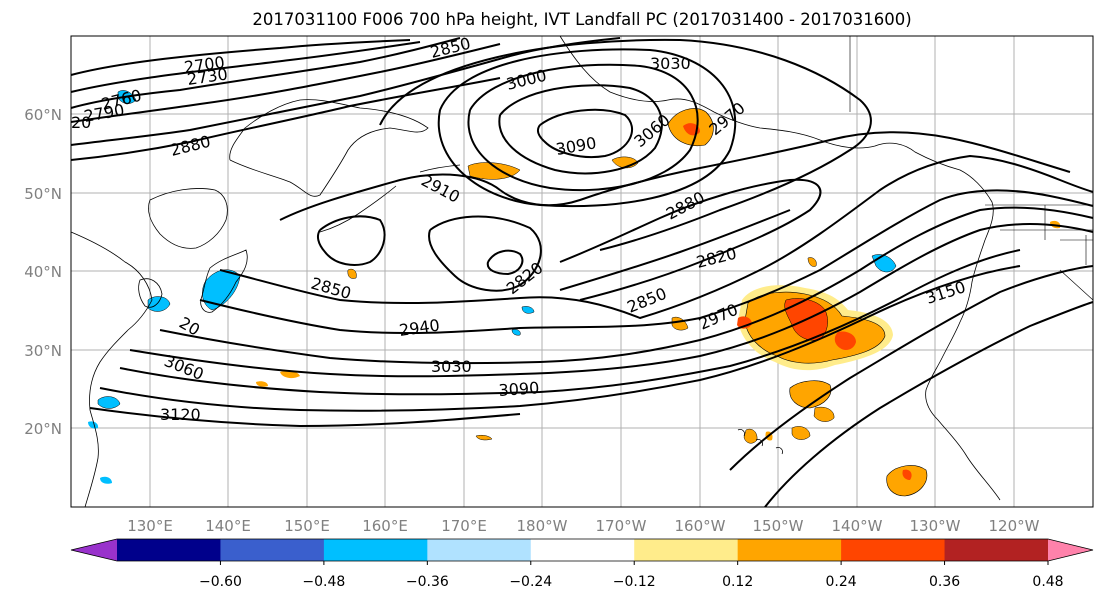 The image size is (1105, 601). What do you see at coordinates (323, 582) in the screenshot?
I see `colorbar-tick-label: −0.48` at bounding box center [323, 582].